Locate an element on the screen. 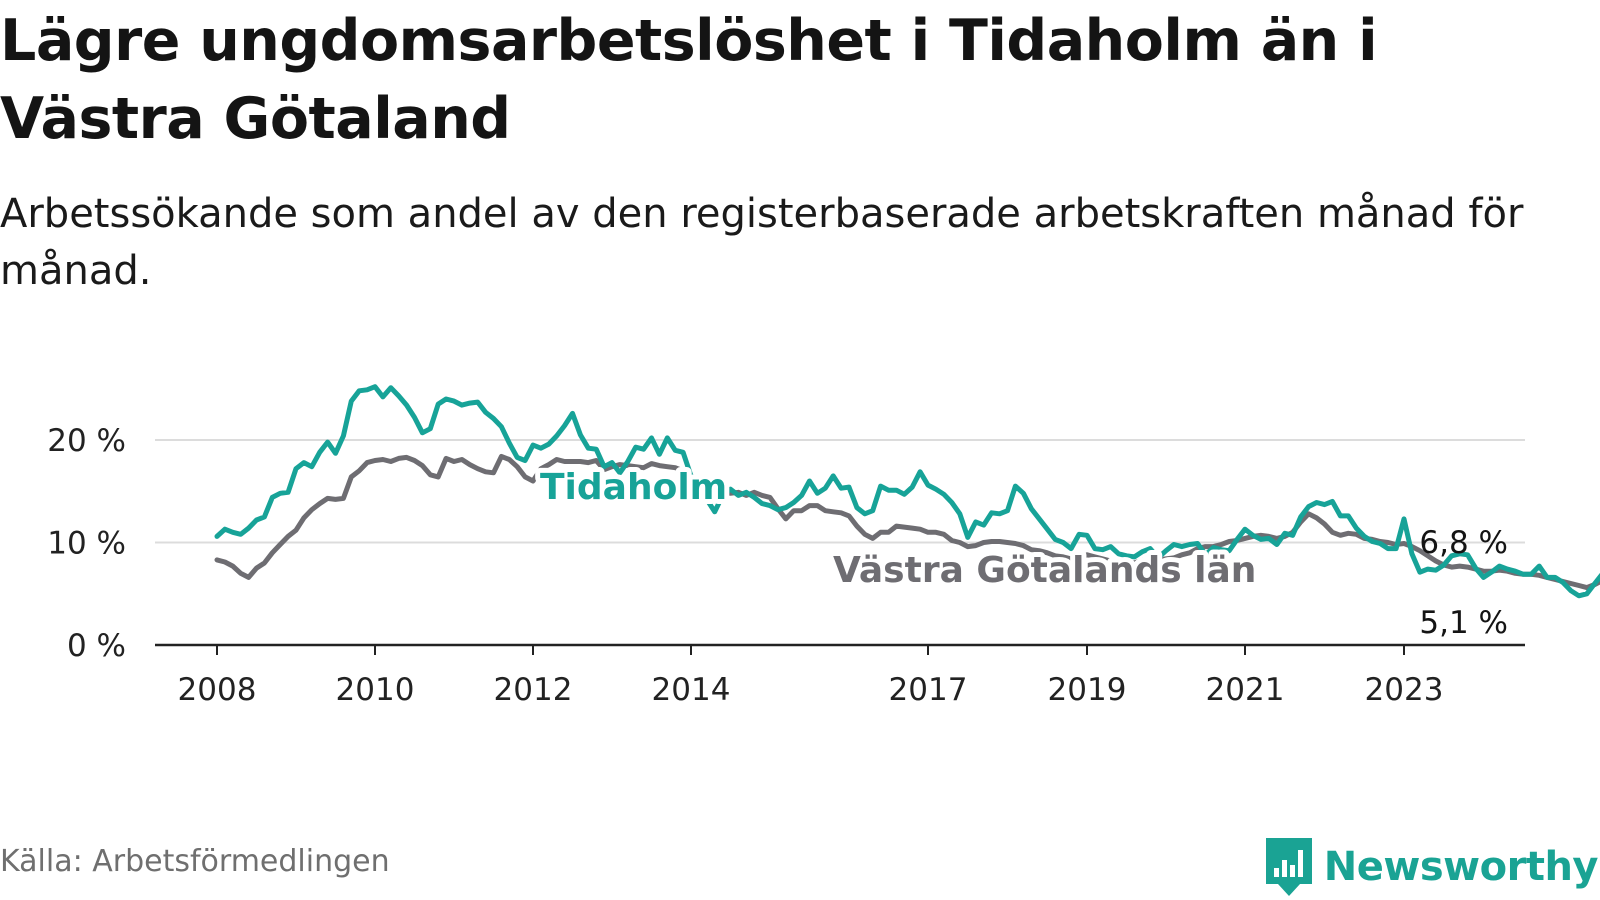 The image size is (1600, 900). newsworthy-brand: Newsworthy is located at coordinates (1432, 867).